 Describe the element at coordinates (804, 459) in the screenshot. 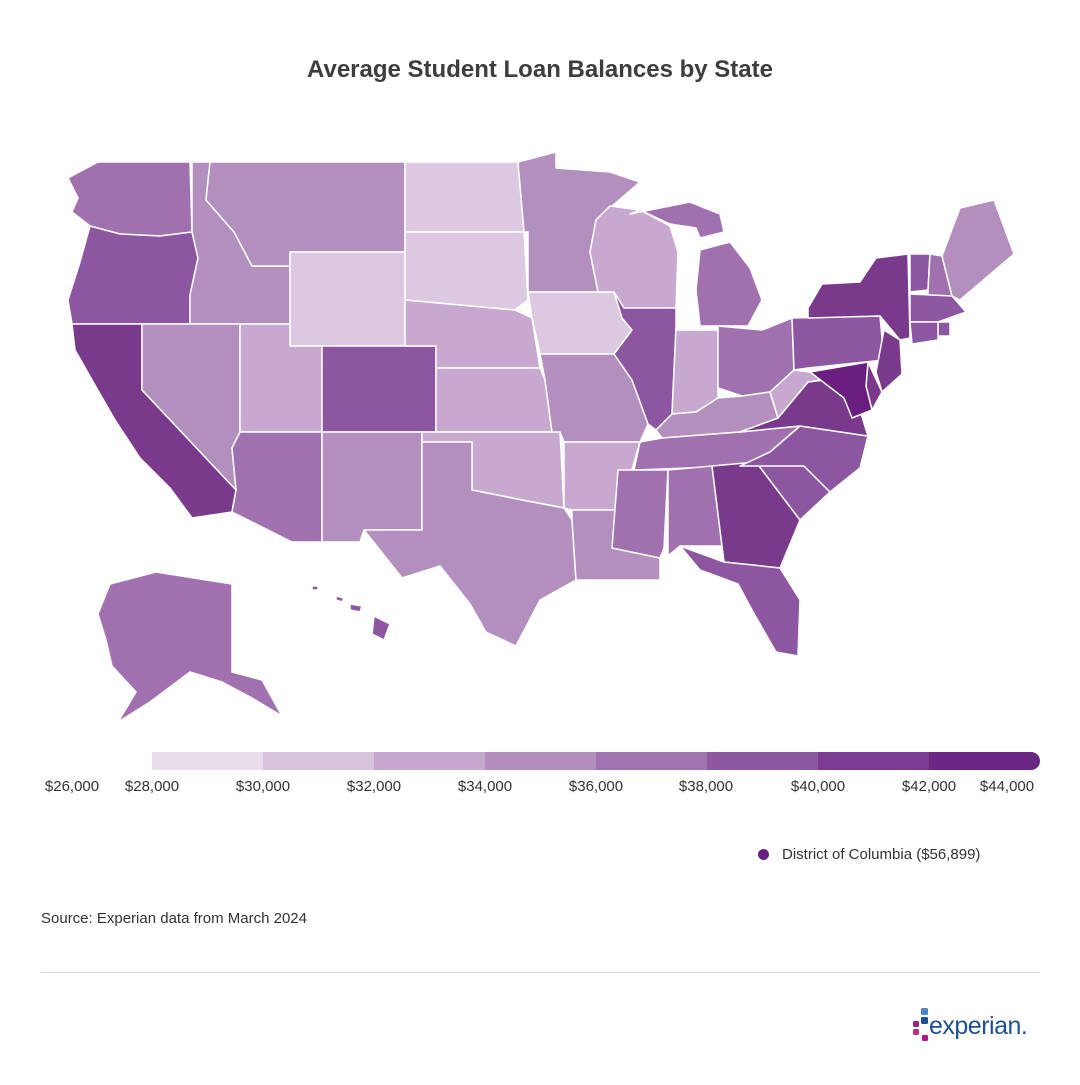

I see `state-north-carolina: North Carolina` at that location.